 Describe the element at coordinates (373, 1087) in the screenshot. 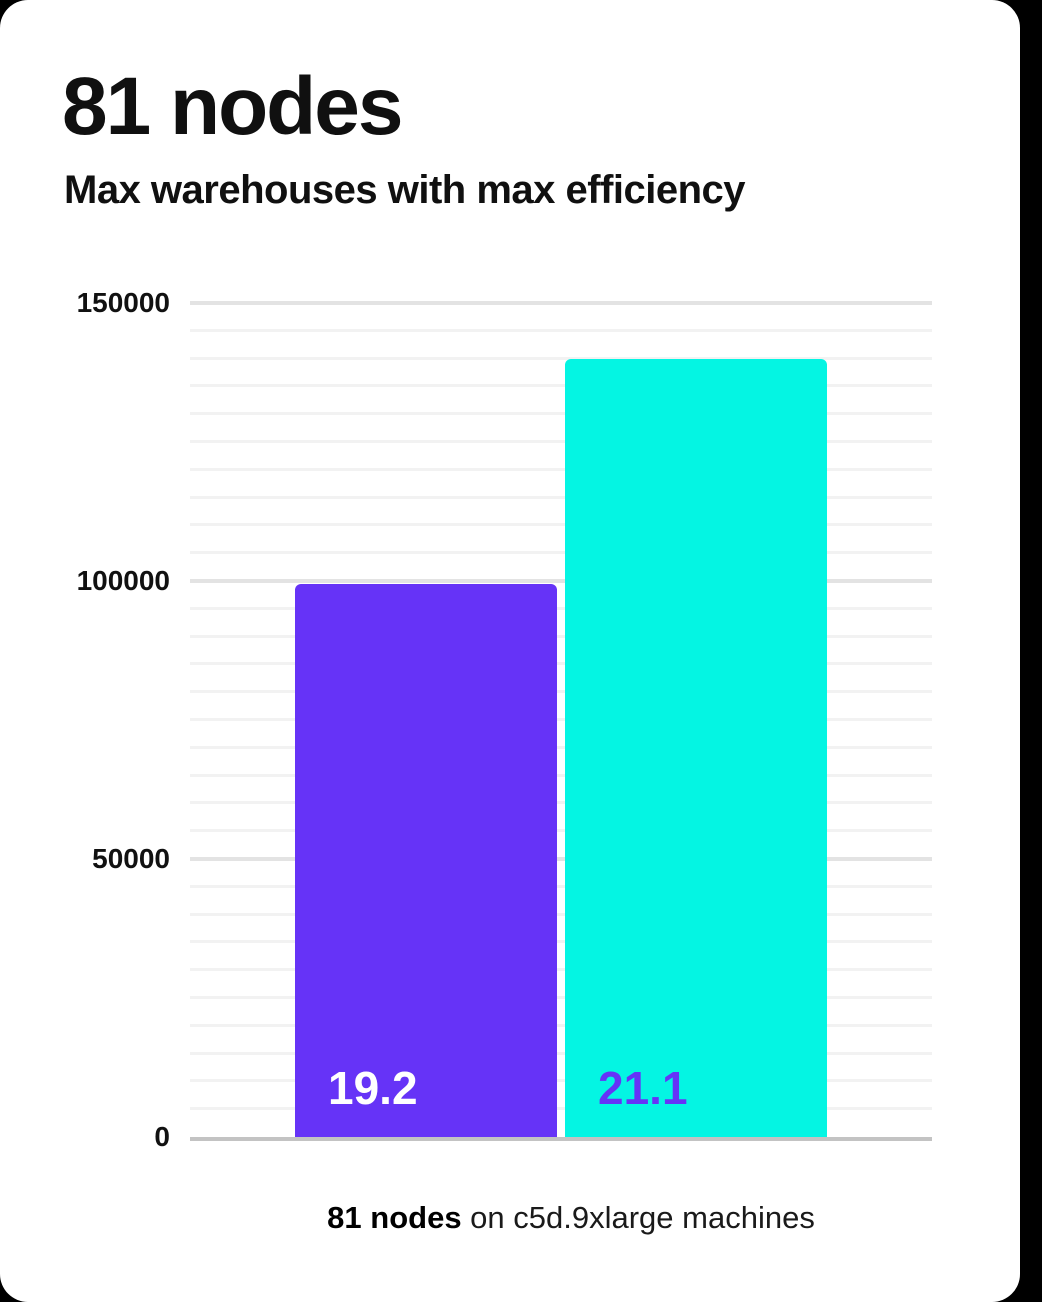

I see `bar-purple-value-label: 19.2` at that location.